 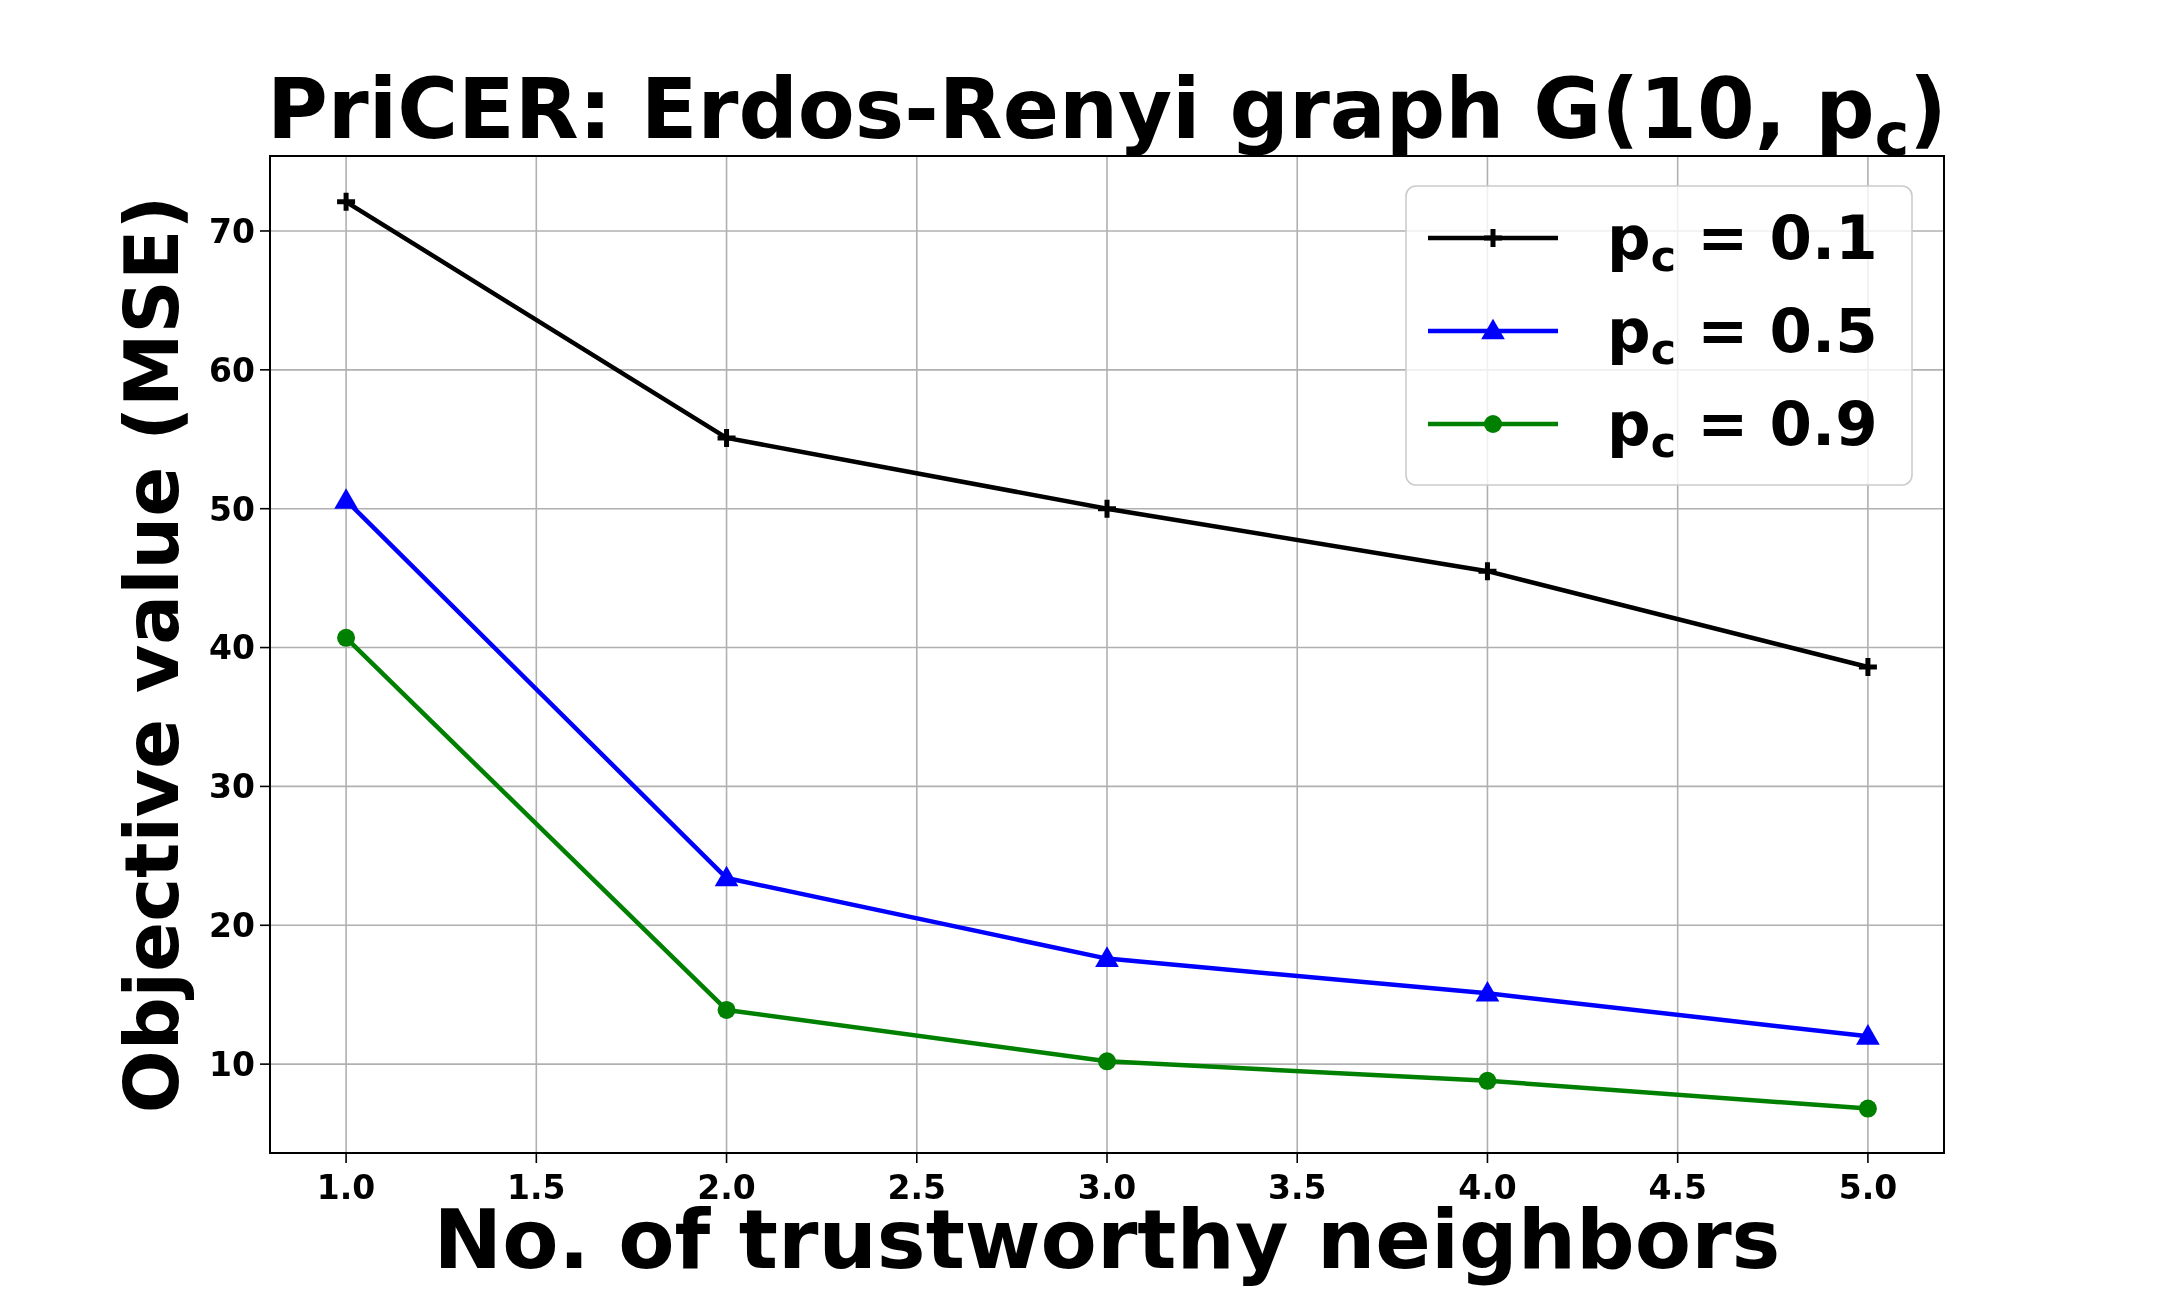 I want to click on y-tick-label: 50, so click(x=232, y=509).